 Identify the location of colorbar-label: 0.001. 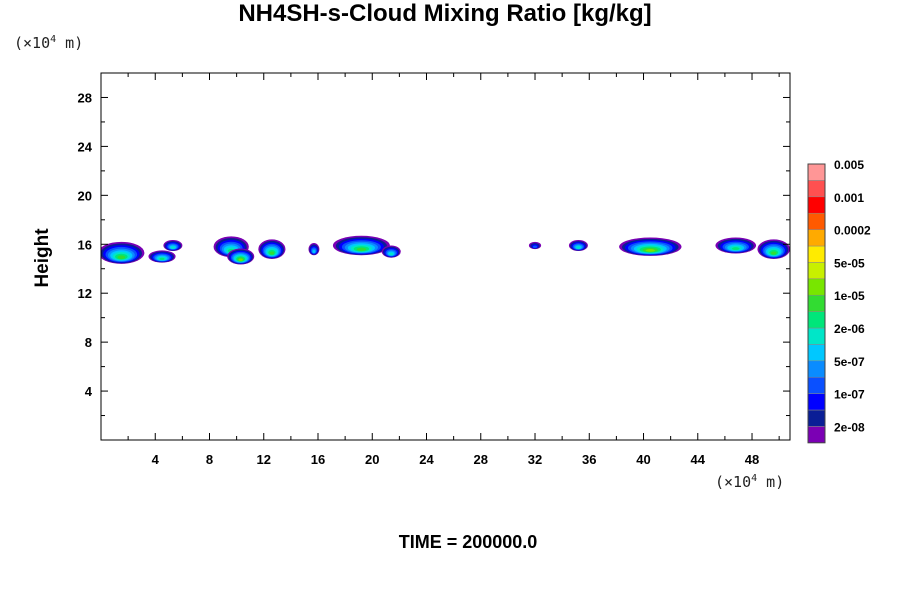
(849, 198).